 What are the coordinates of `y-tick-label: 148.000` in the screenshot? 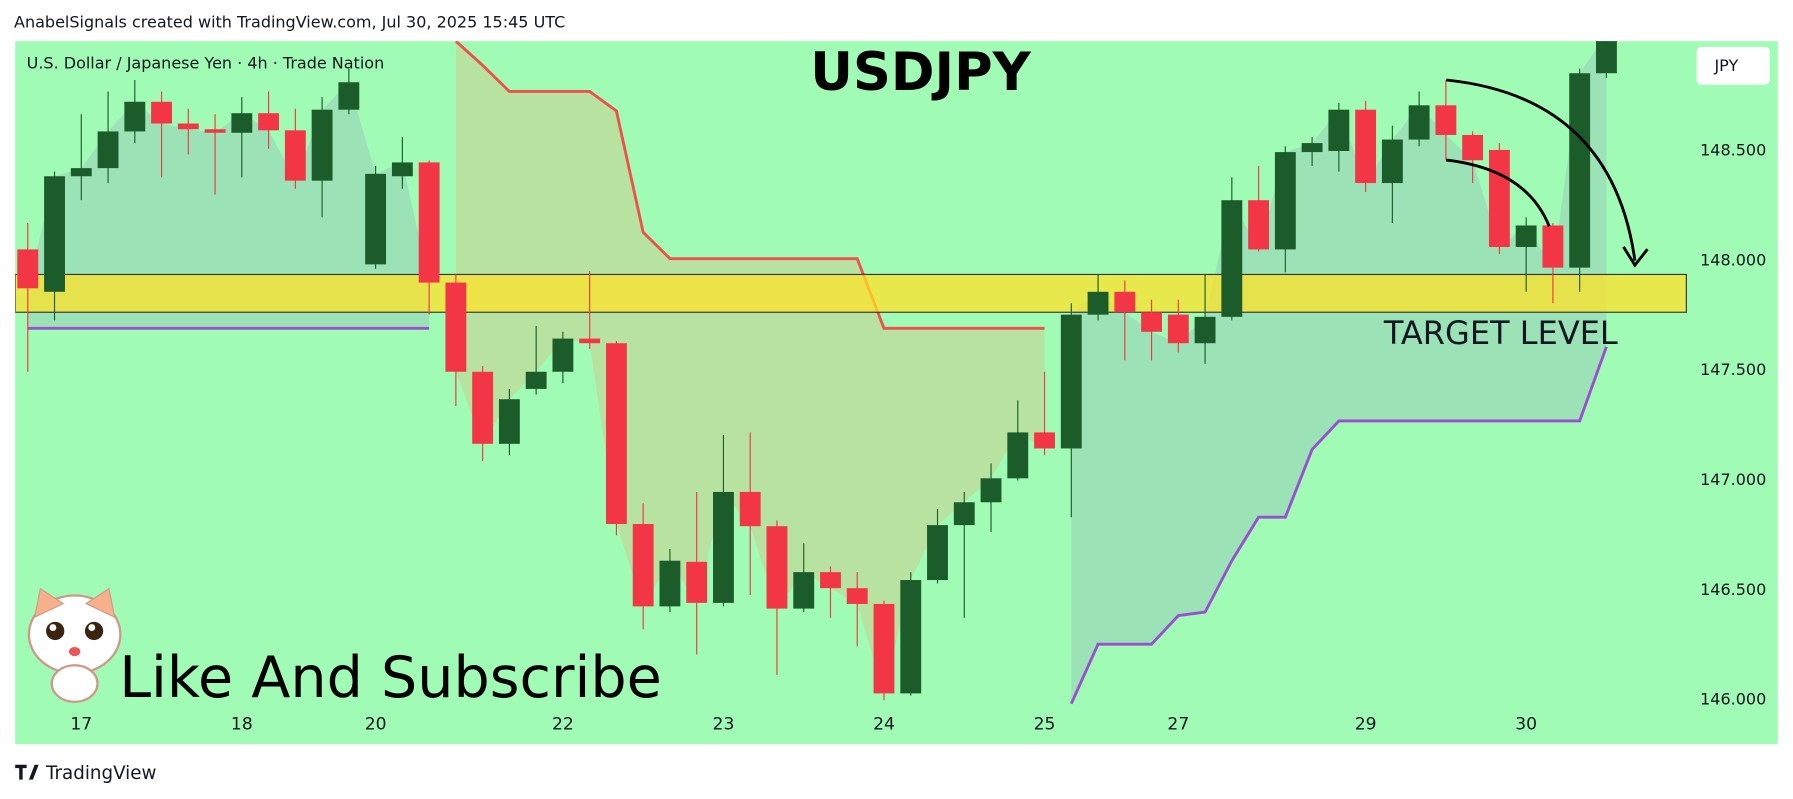 It's located at (1733, 259).